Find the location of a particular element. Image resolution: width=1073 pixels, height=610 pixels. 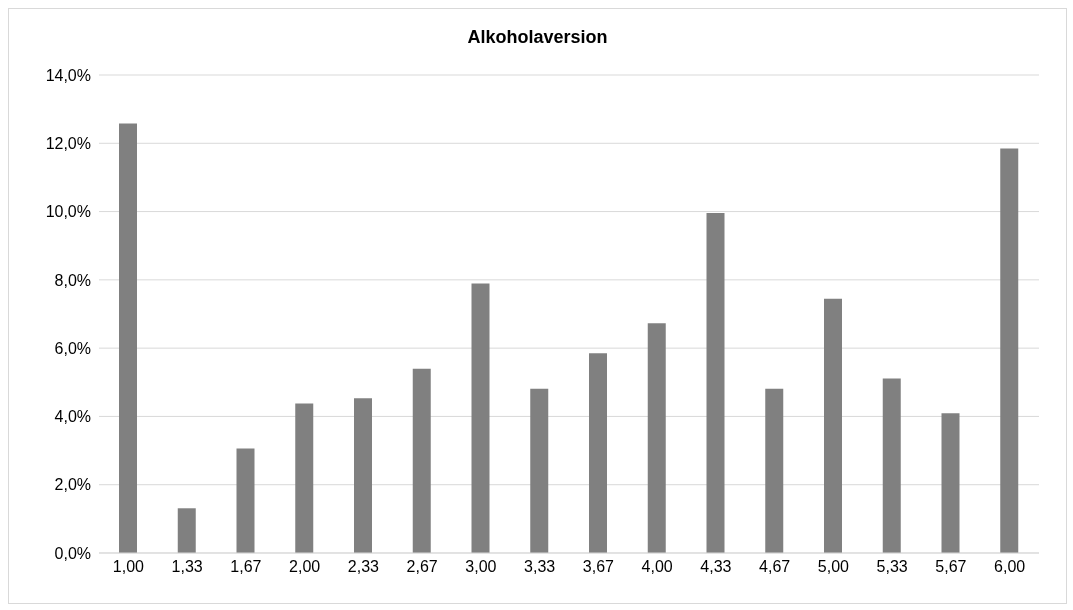

x-tick-label: 5,67 is located at coordinates (951, 567).